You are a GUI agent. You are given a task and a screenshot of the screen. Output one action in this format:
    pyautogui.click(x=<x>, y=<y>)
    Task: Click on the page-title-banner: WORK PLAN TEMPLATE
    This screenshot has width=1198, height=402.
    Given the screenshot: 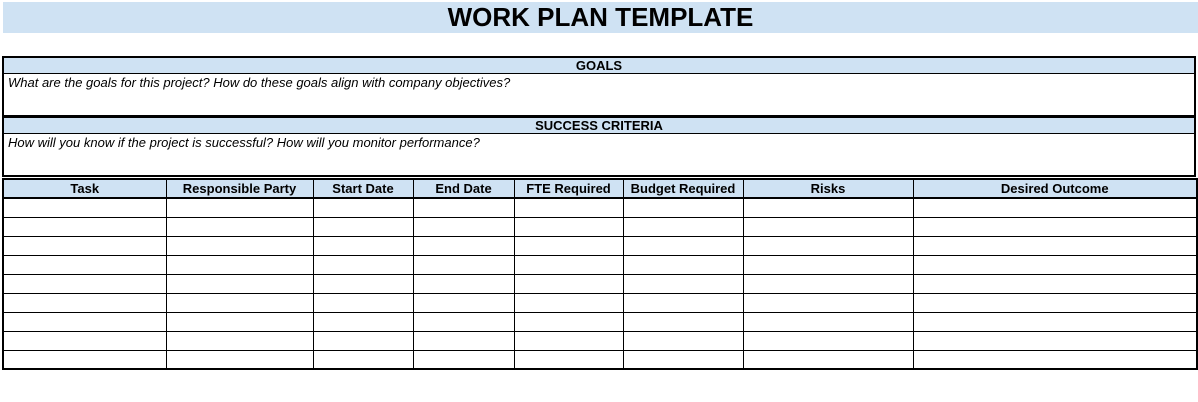 What is the action you would take?
    pyautogui.click(x=600, y=17)
    